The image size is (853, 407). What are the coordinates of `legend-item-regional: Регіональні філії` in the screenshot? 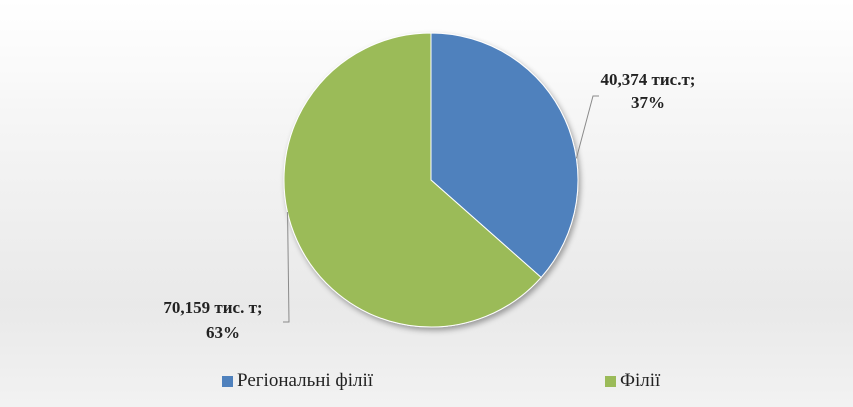 It's located at (297, 381).